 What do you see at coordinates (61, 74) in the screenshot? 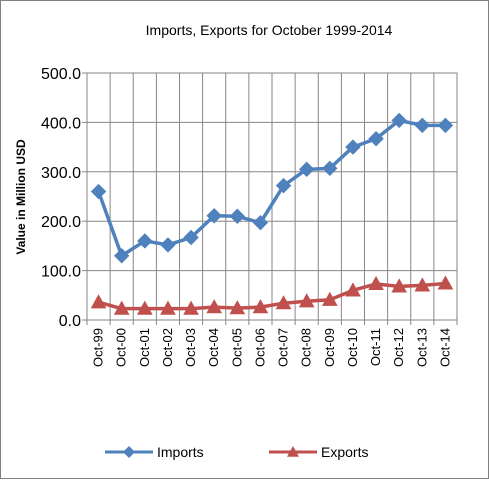
I see `y-tick-label: 500.0` at bounding box center [61, 74].